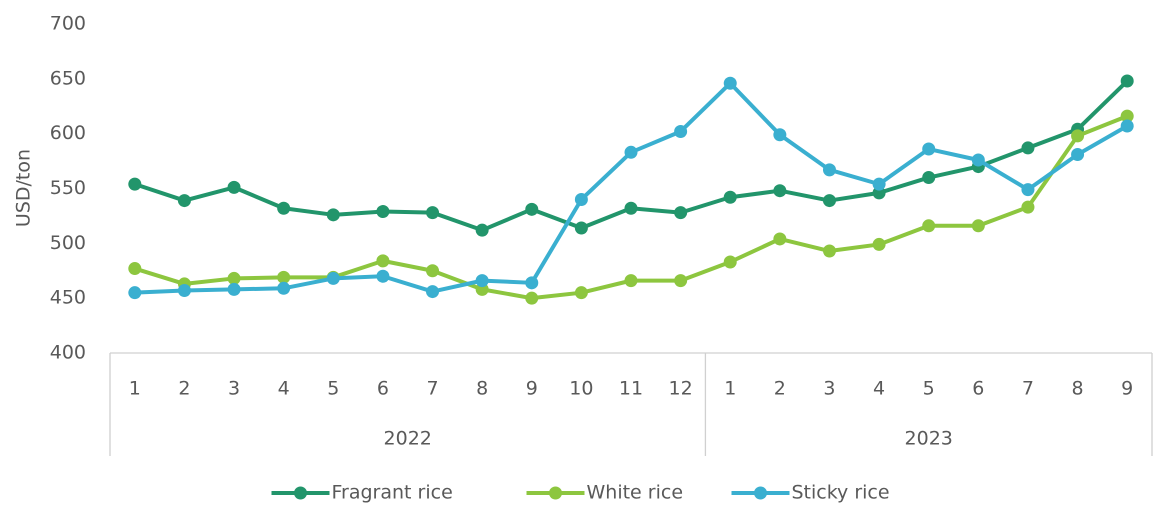 The width and height of the screenshot is (1153, 505). I want to click on legend-label: White rice, so click(635, 493).